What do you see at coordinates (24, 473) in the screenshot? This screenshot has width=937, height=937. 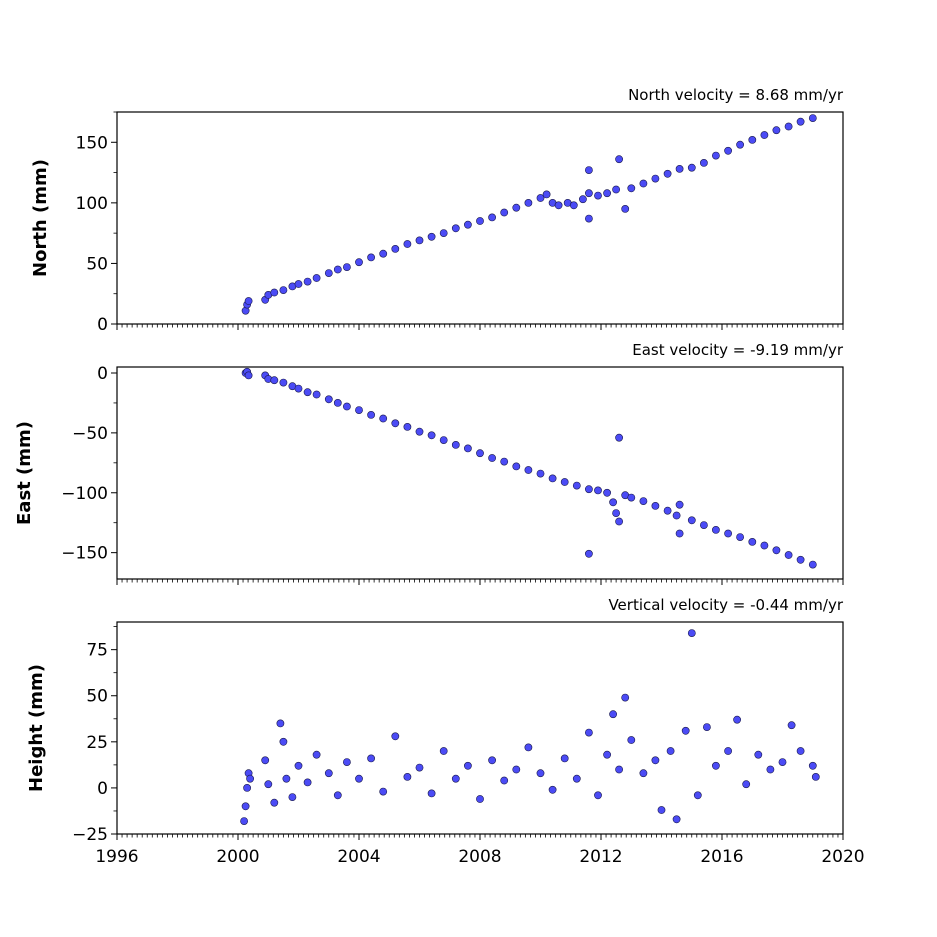 I see `east-ylabel: East (mm)` at bounding box center [24, 473].